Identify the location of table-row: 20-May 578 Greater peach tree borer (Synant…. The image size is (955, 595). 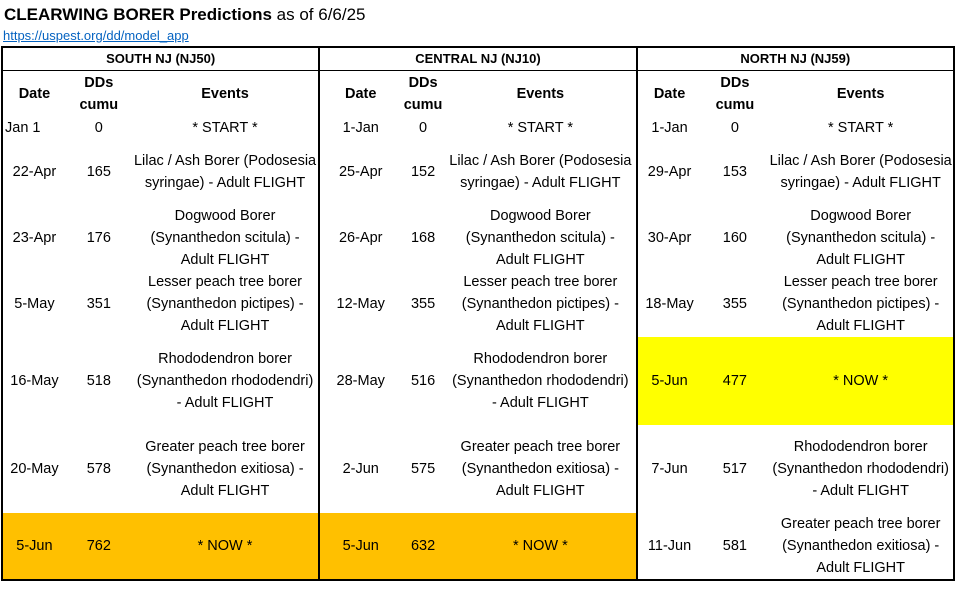
(478, 468).